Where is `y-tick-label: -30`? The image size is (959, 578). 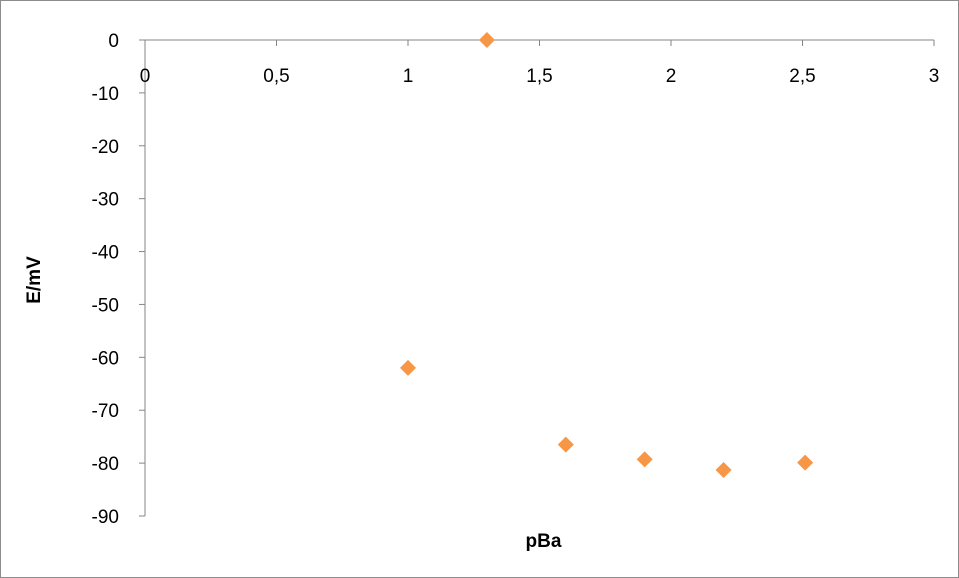 y-tick-label: -30 is located at coordinates (105, 200).